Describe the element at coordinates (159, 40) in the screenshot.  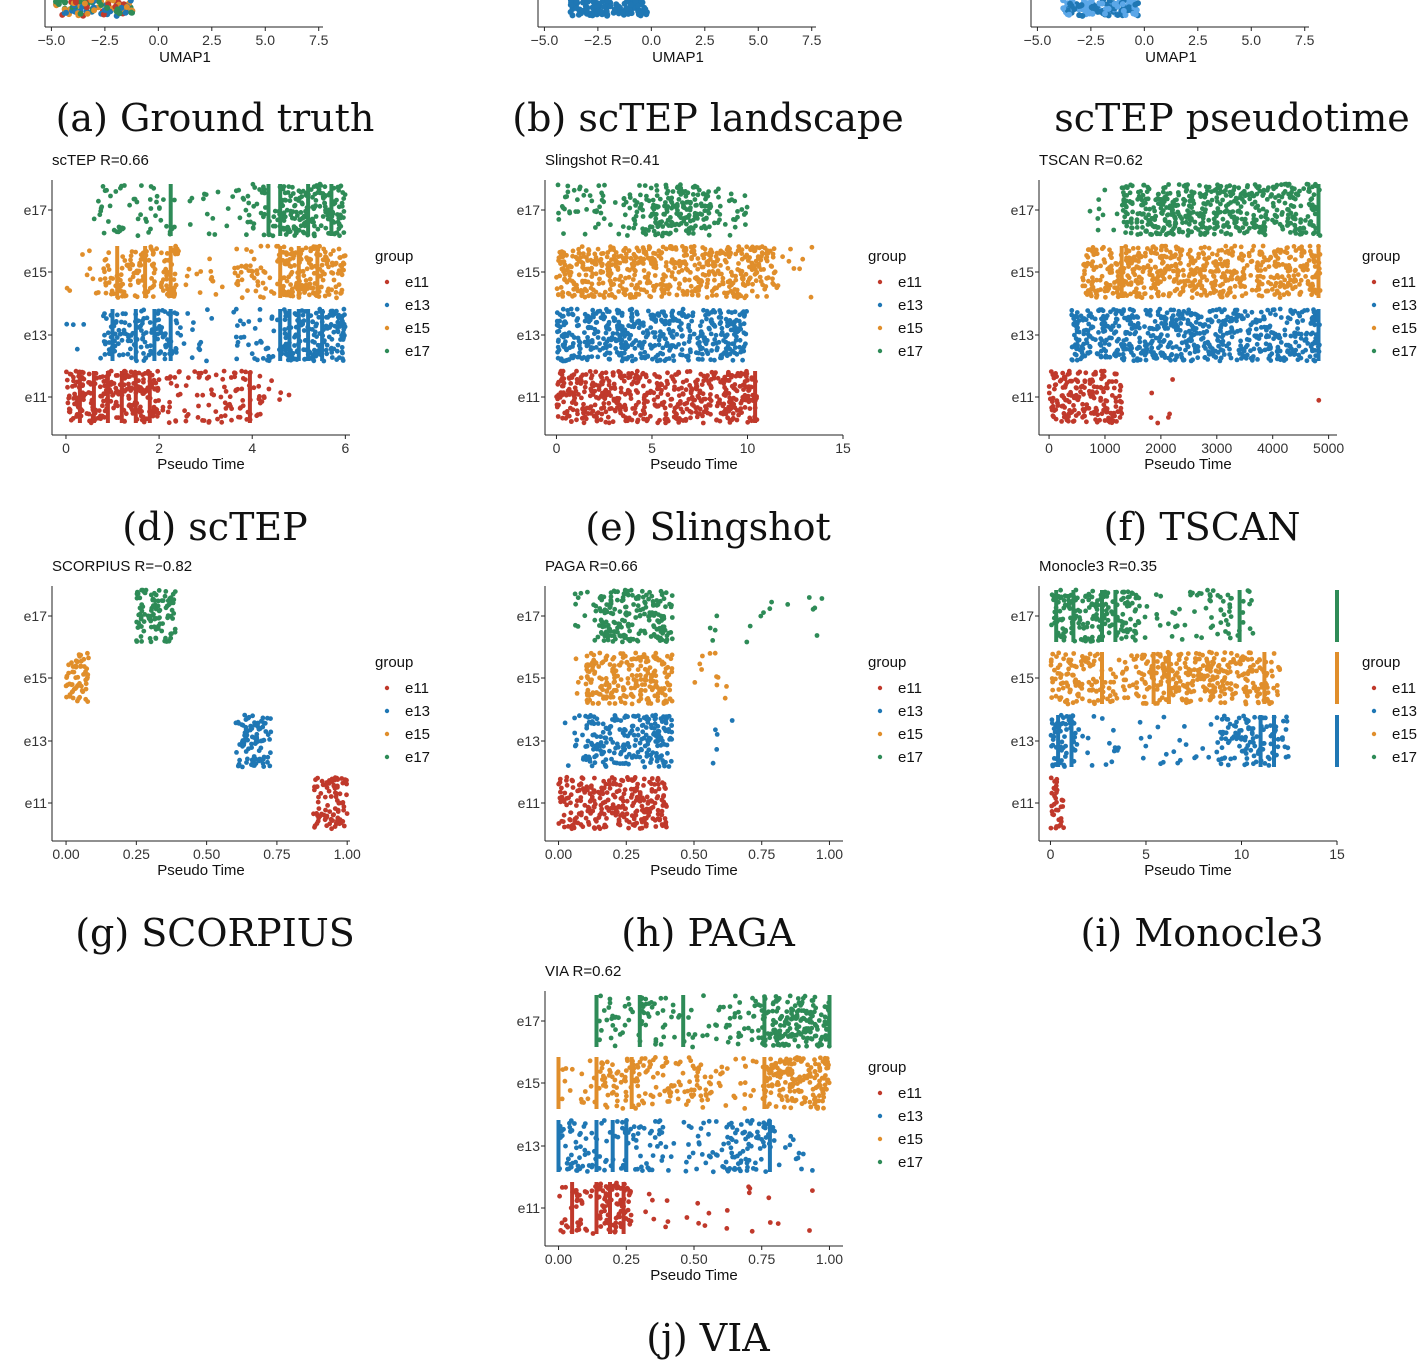
I see `umap-tick-label: 0.0` at that location.